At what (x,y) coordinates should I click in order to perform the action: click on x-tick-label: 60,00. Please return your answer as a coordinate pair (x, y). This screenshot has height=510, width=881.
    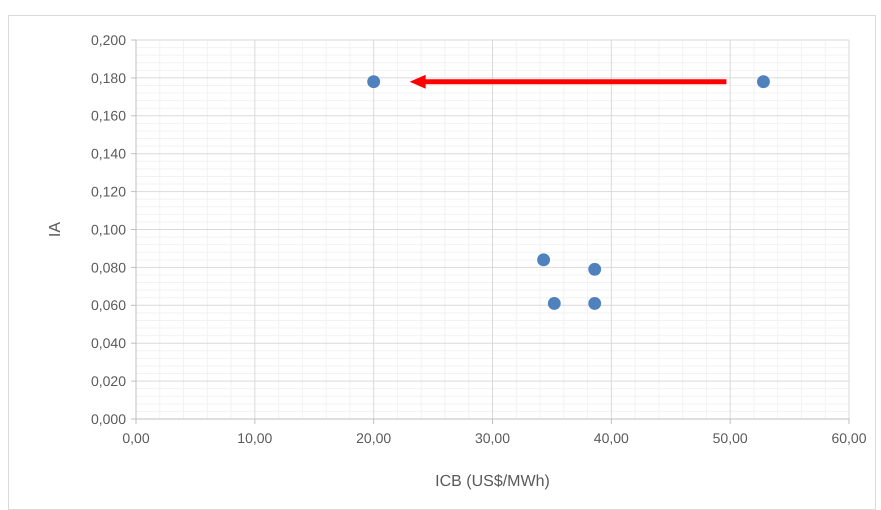
    Looking at the image, I should click on (849, 438).